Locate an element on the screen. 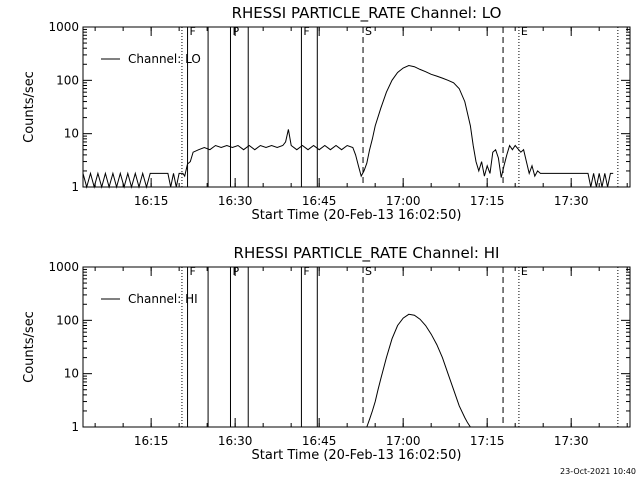  chart-title: RHESSI PARTICLE_RATE Channel: LO is located at coordinates (367, 13).